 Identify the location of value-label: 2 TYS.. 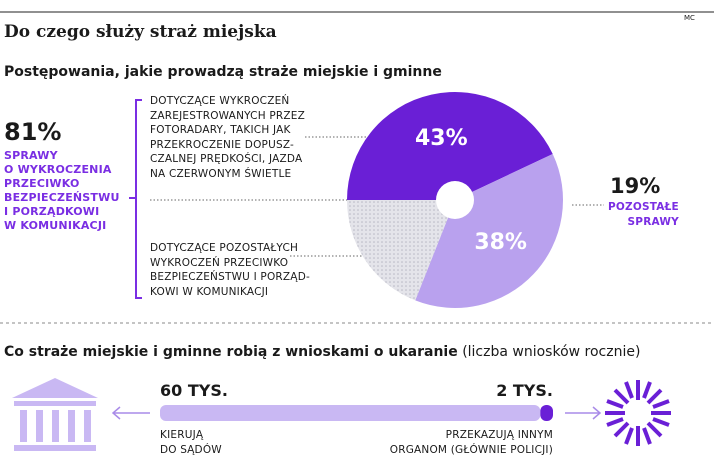
(524, 390).